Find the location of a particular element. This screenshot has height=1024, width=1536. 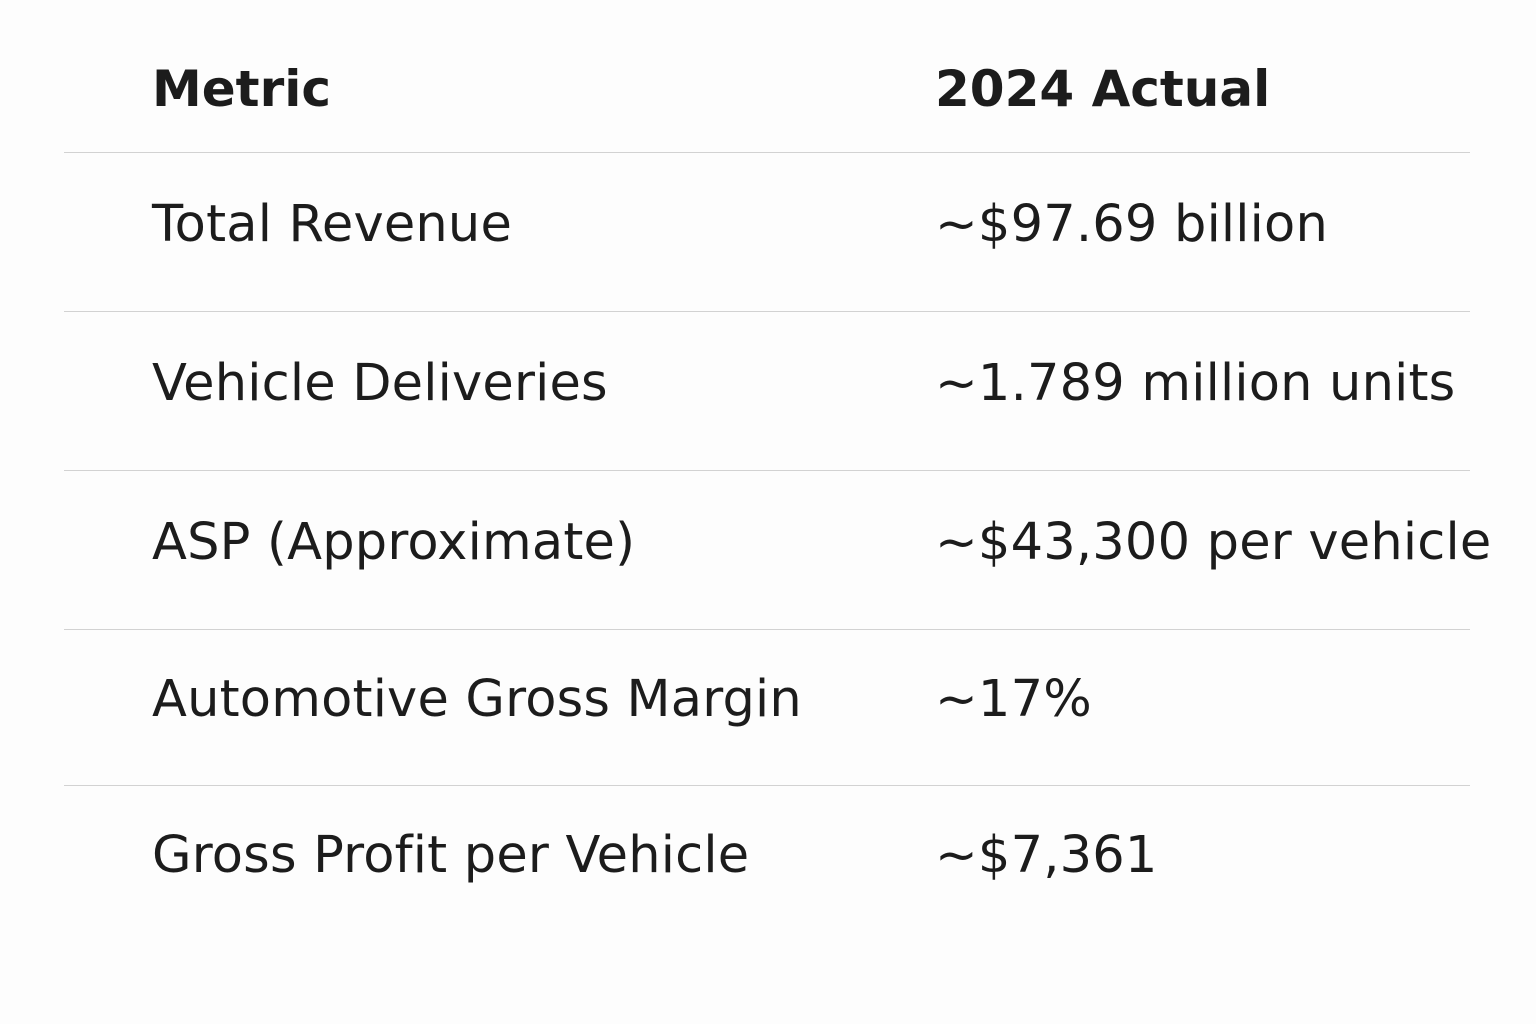

table-row: Automotive Gross Margin ~17% is located at coordinates (767, 708).